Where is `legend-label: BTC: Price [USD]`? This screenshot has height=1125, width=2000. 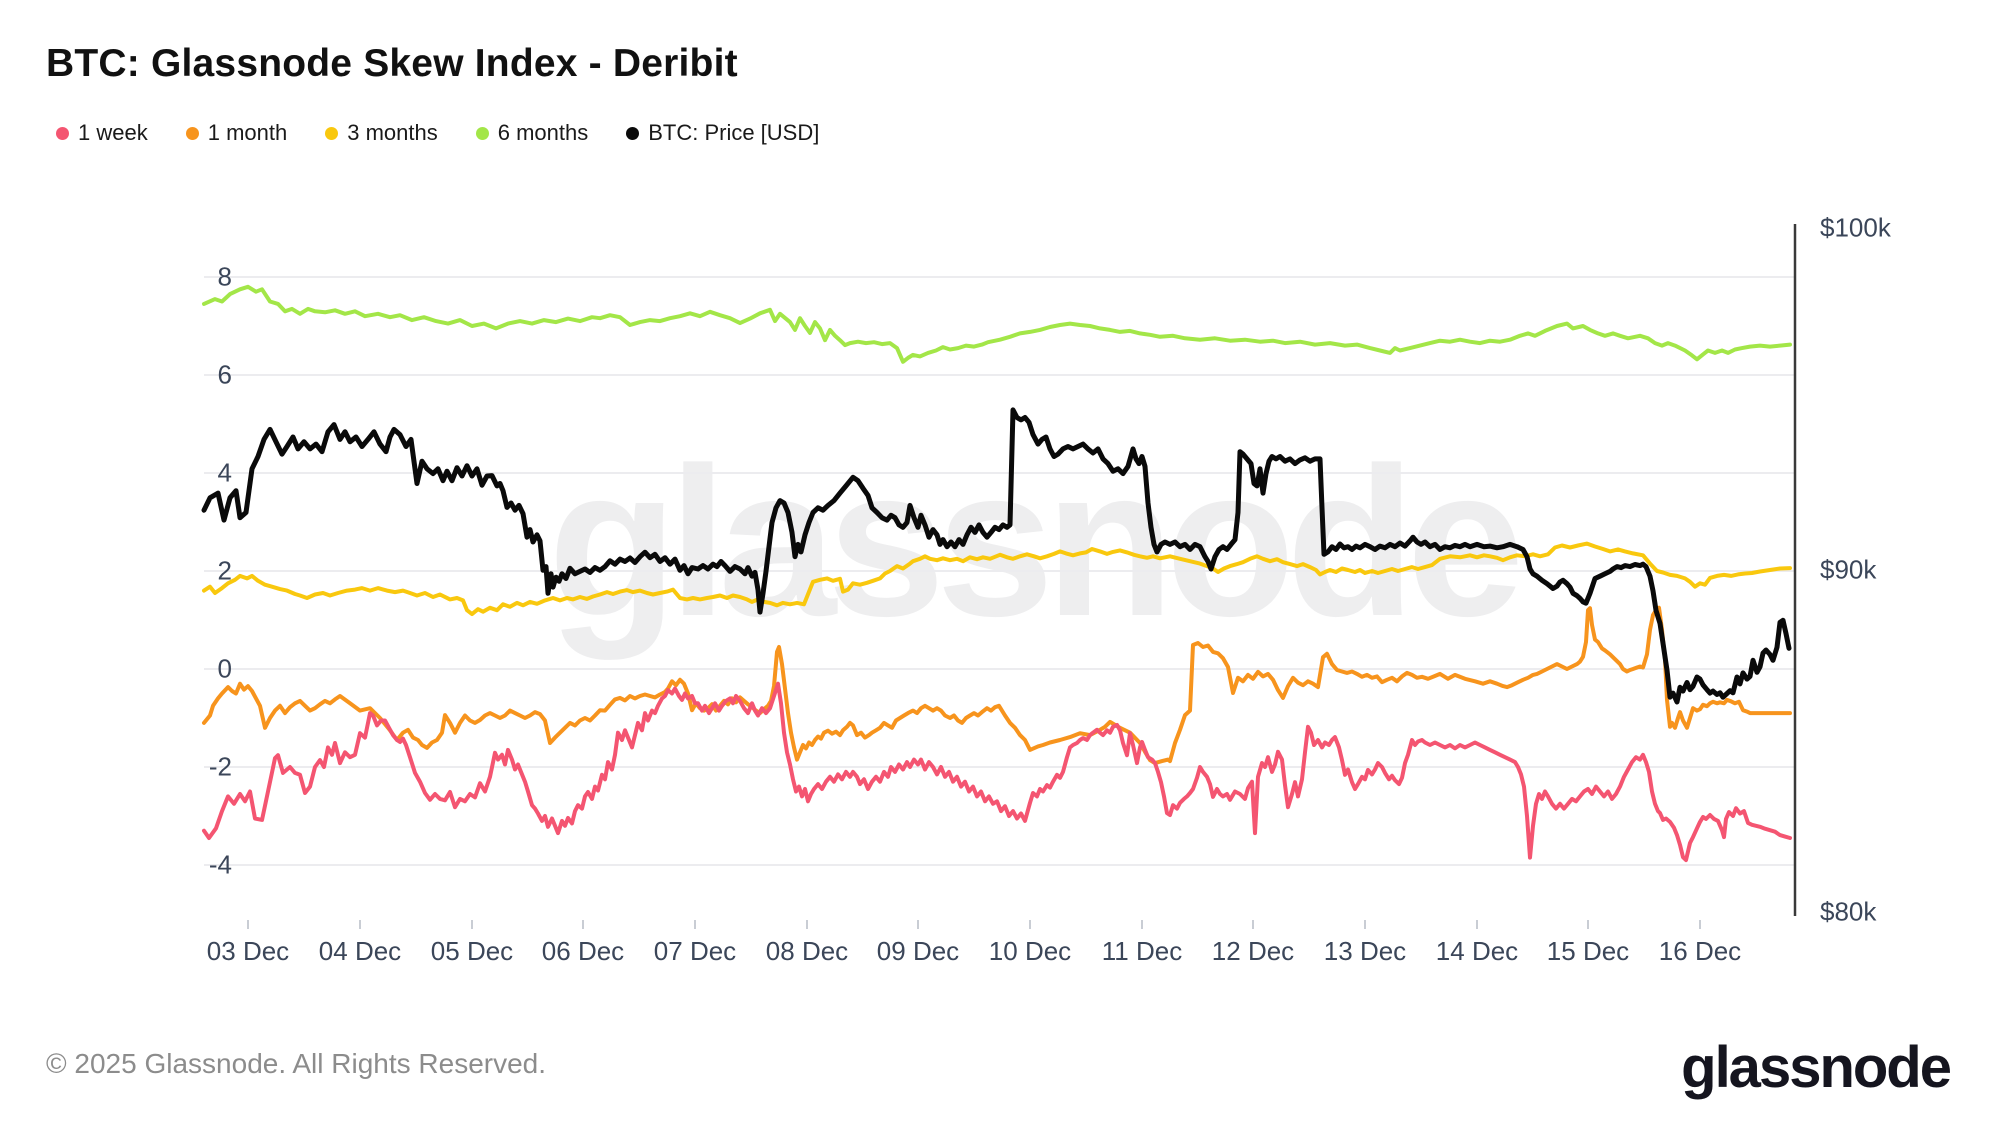 legend-label: BTC: Price [USD] is located at coordinates (734, 132).